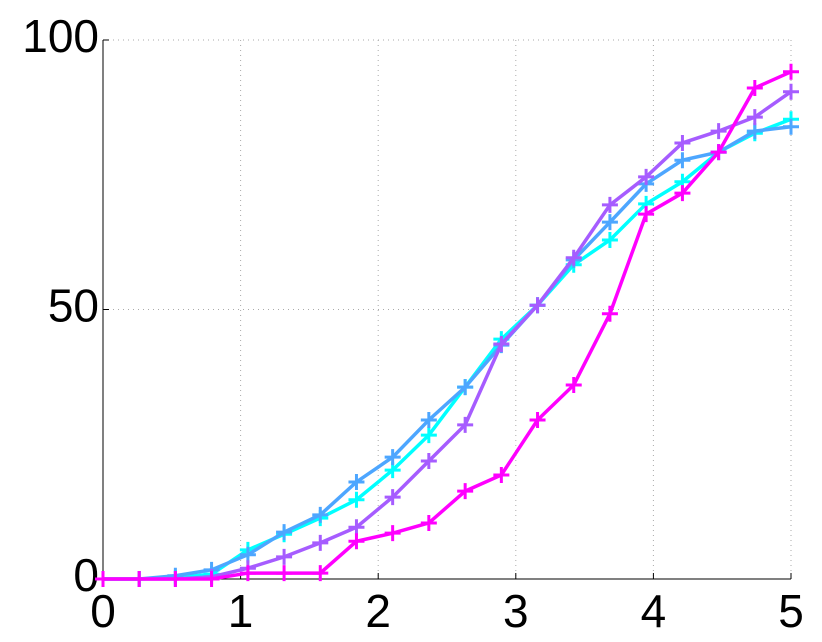  Describe the element at coordinates (86, 575) in the screenshot. I see `y-tick-label: 0` at that location.